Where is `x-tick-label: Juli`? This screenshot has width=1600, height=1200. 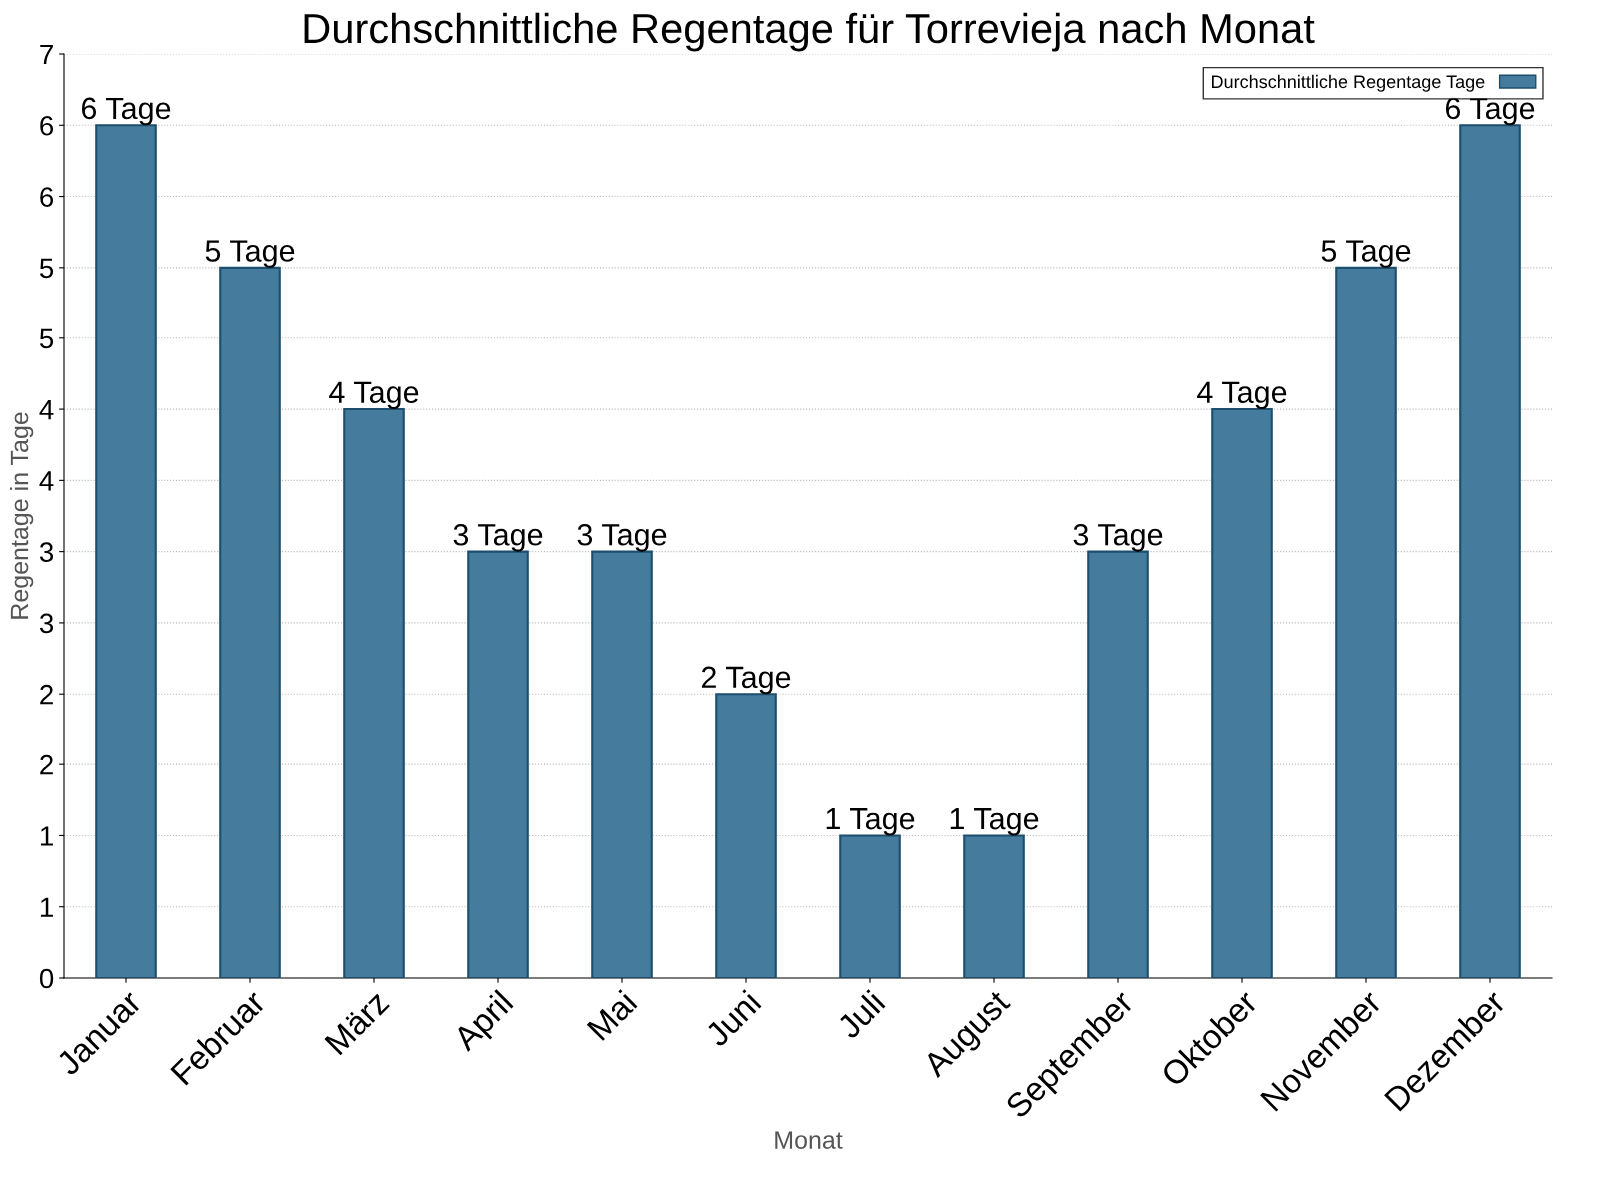 x-tick-label: Juli is located at coordinates (860, 1015).